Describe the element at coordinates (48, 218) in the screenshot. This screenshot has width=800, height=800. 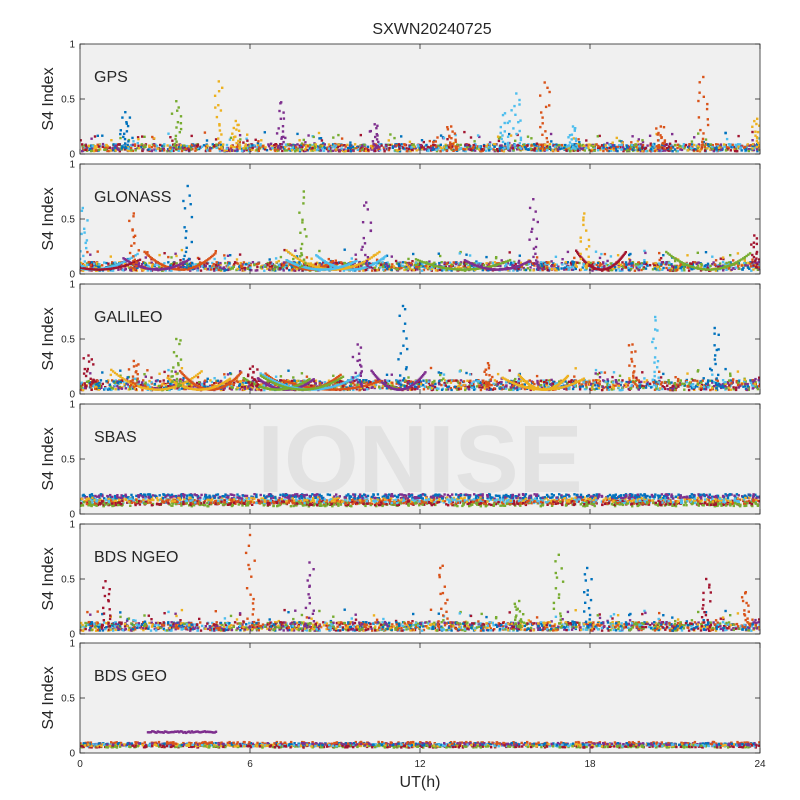
I see `y-axis-label: S4 Index` at that location.